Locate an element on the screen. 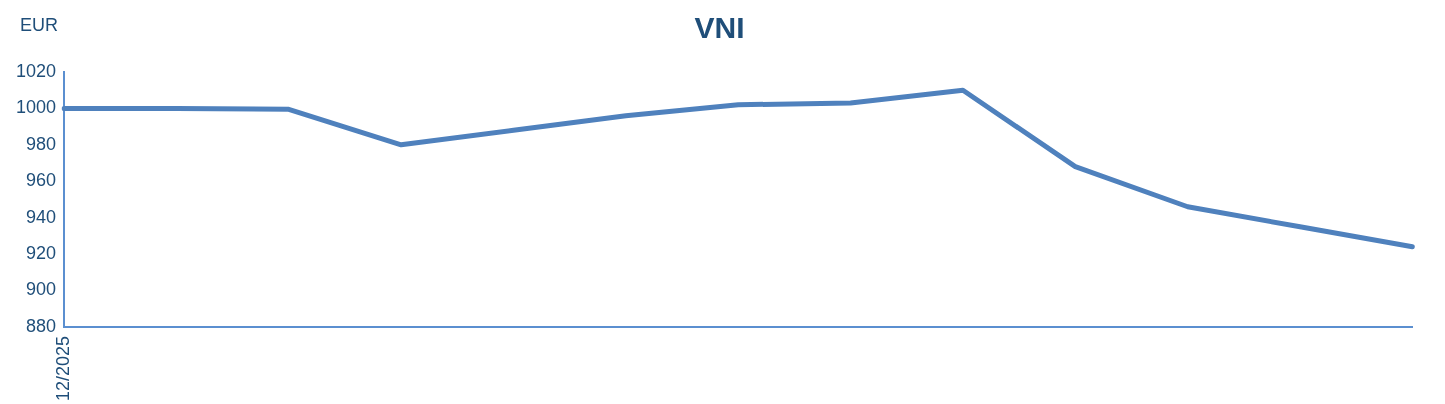  chart-title: VNI is located at coordinates (719, 28).